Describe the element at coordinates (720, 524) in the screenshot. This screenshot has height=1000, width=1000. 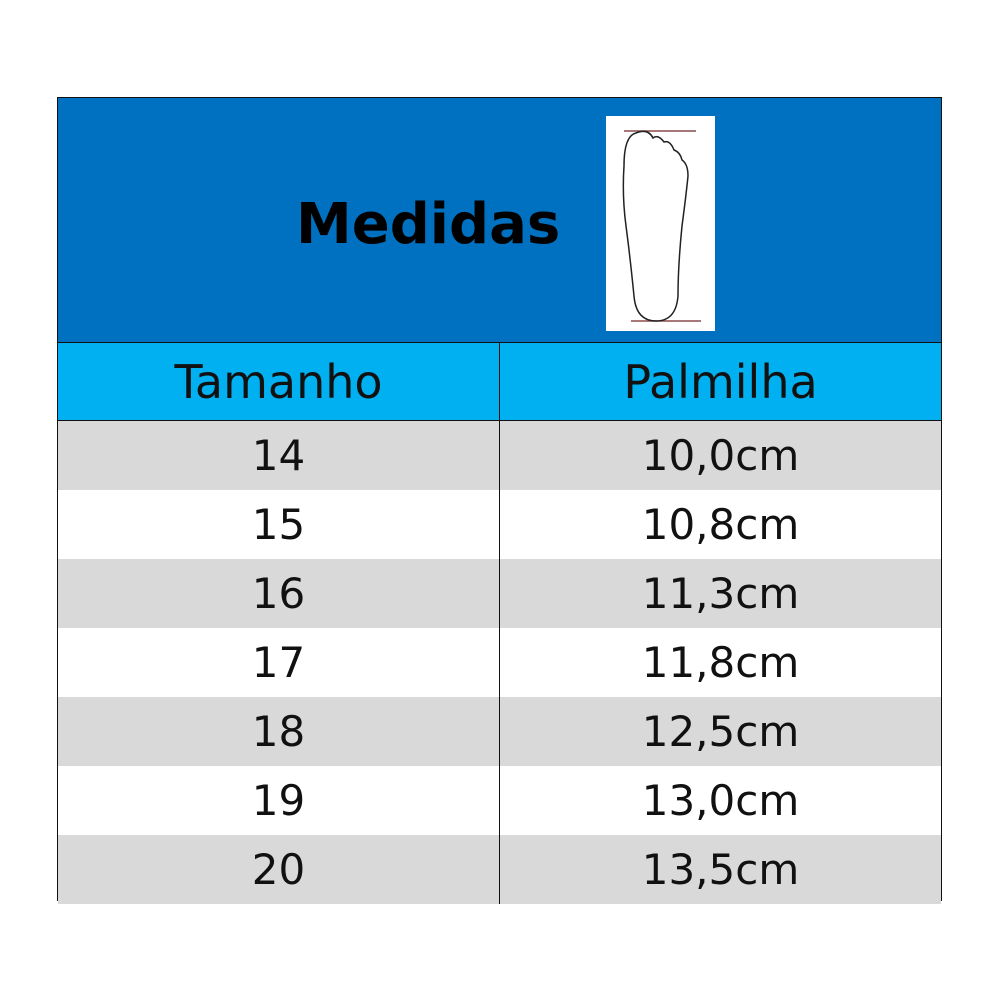
I see `insole-cell: 10,8cm` at that location.